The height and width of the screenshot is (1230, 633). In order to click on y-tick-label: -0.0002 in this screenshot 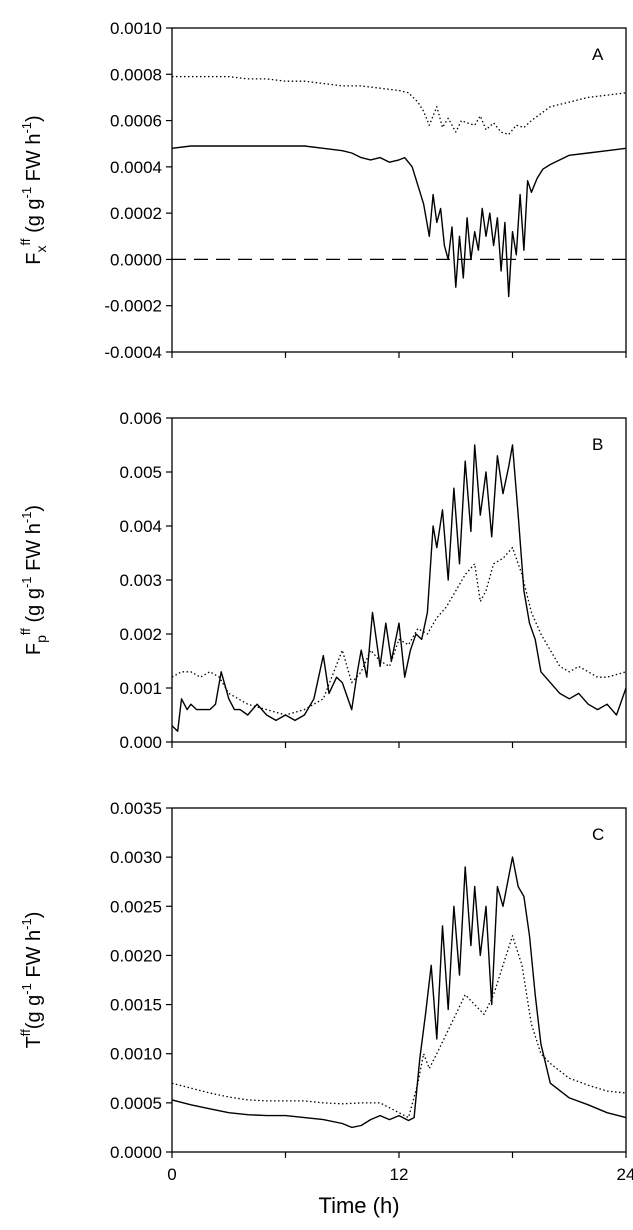, I will do `click(133, 306)`.